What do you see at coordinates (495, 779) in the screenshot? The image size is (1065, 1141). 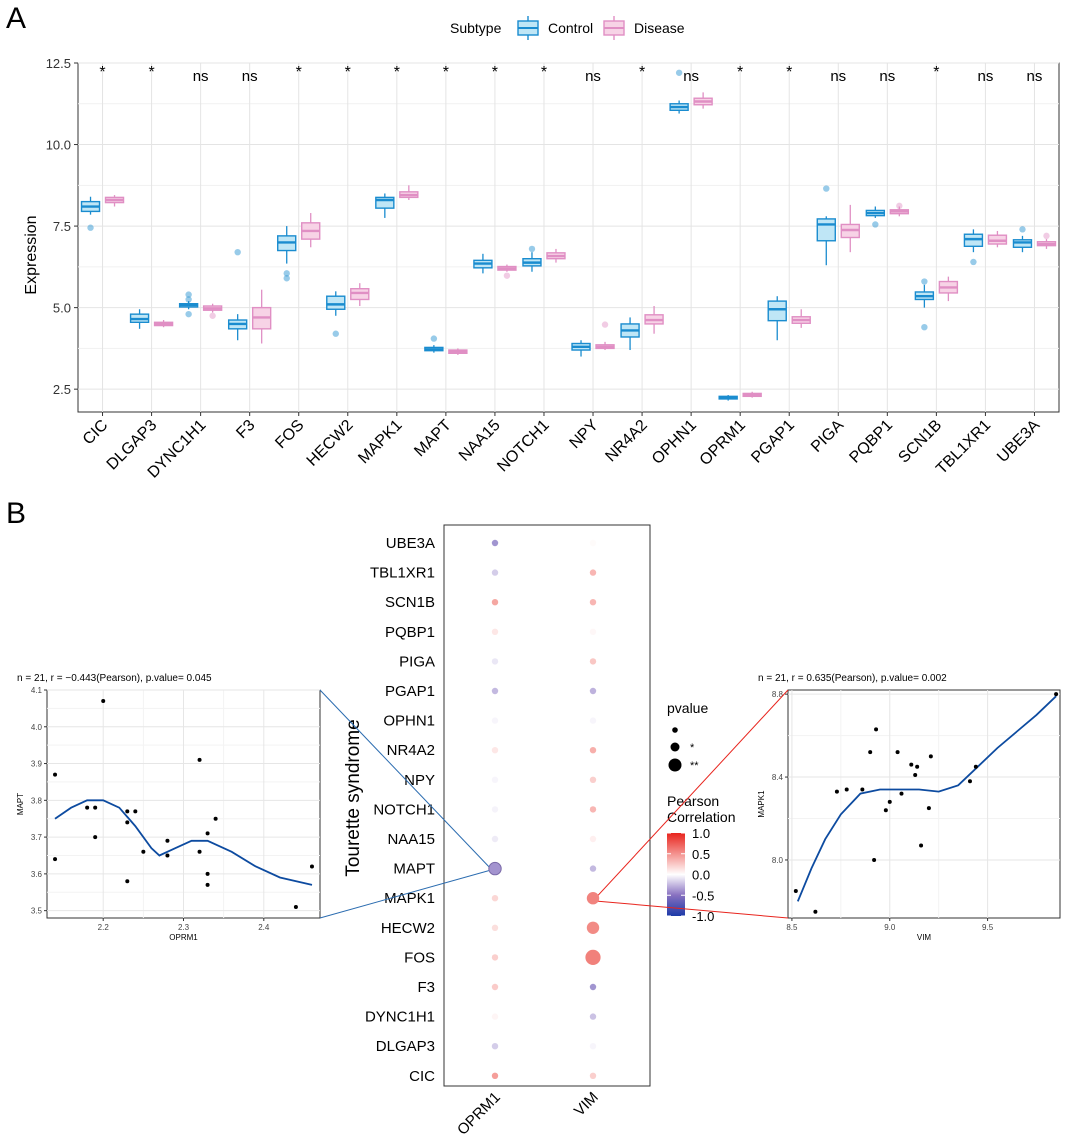 I see `dot-oprm1-npy` at bounding box center [495, 779].